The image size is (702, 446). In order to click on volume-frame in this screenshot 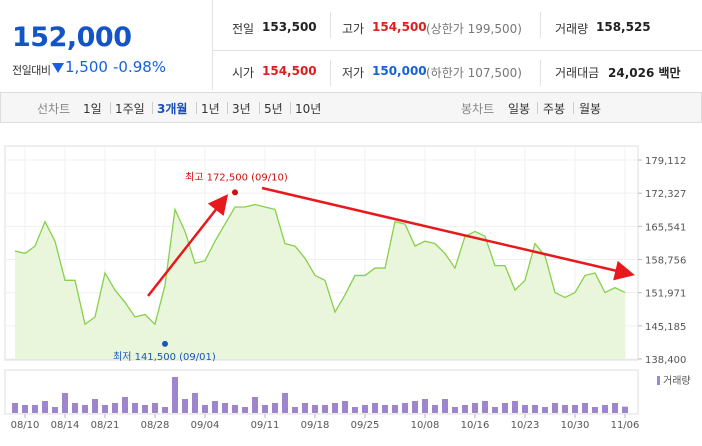, I will do `click(321, 392)`.